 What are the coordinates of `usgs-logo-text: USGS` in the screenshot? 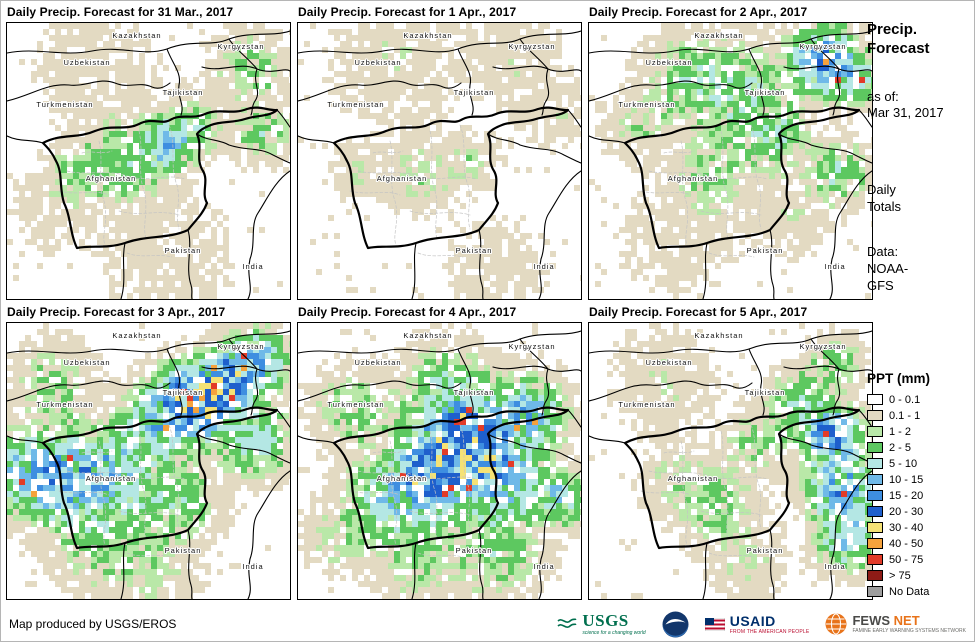 It's located at (605, 620).